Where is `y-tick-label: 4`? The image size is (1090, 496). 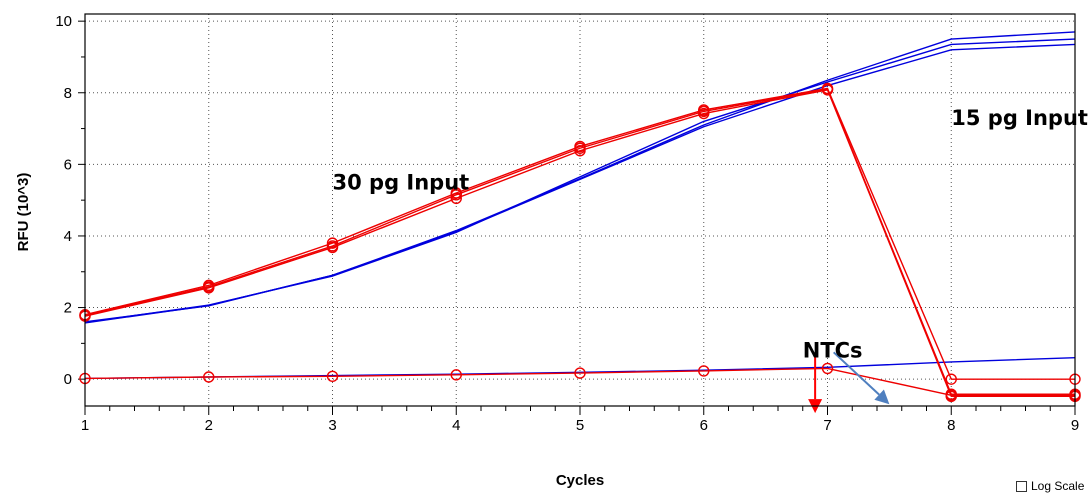
y-tick-label: 4 is located at coordinates (68, 236).